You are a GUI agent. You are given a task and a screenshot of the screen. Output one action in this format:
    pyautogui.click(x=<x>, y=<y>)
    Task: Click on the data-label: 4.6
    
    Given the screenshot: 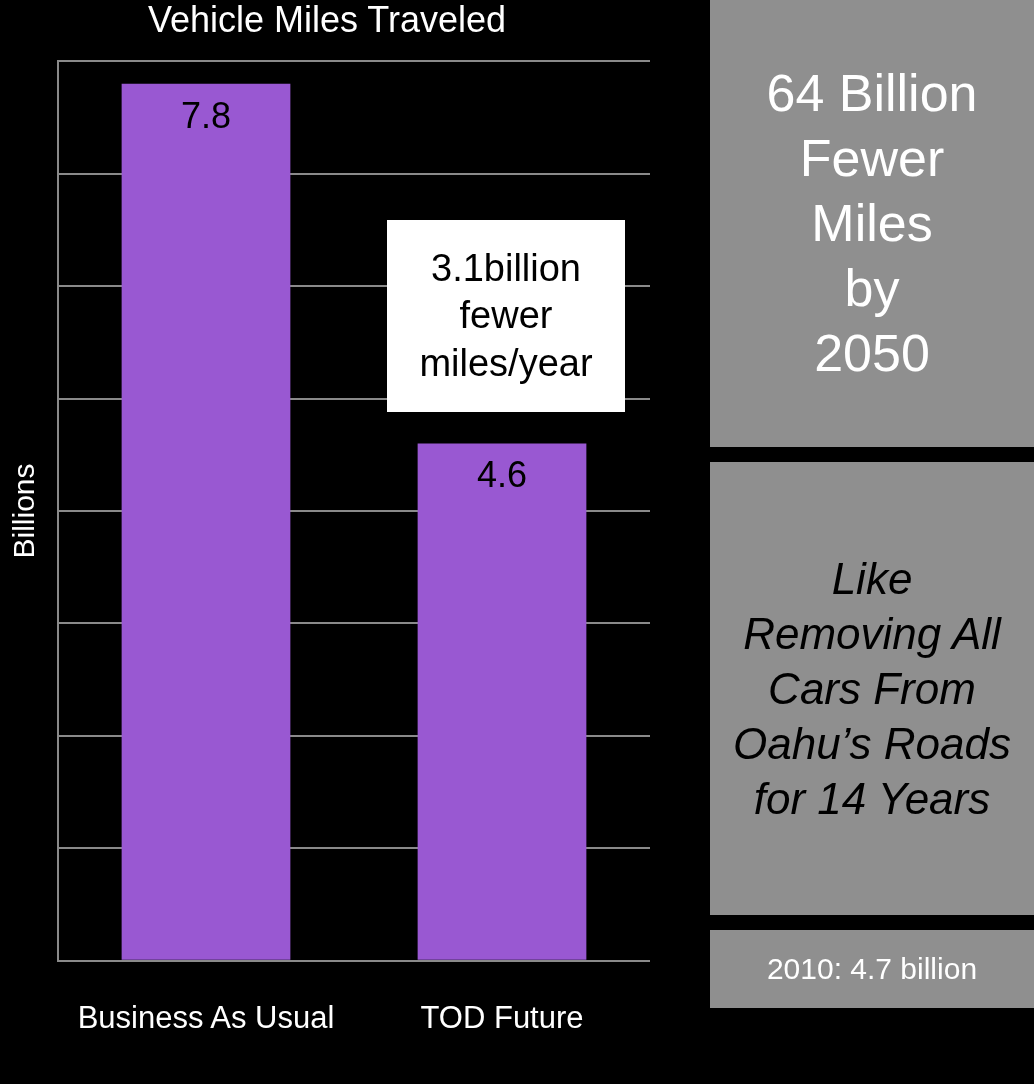 What is the action you would take?
    pyautogui.click(x=502, y=475)
    